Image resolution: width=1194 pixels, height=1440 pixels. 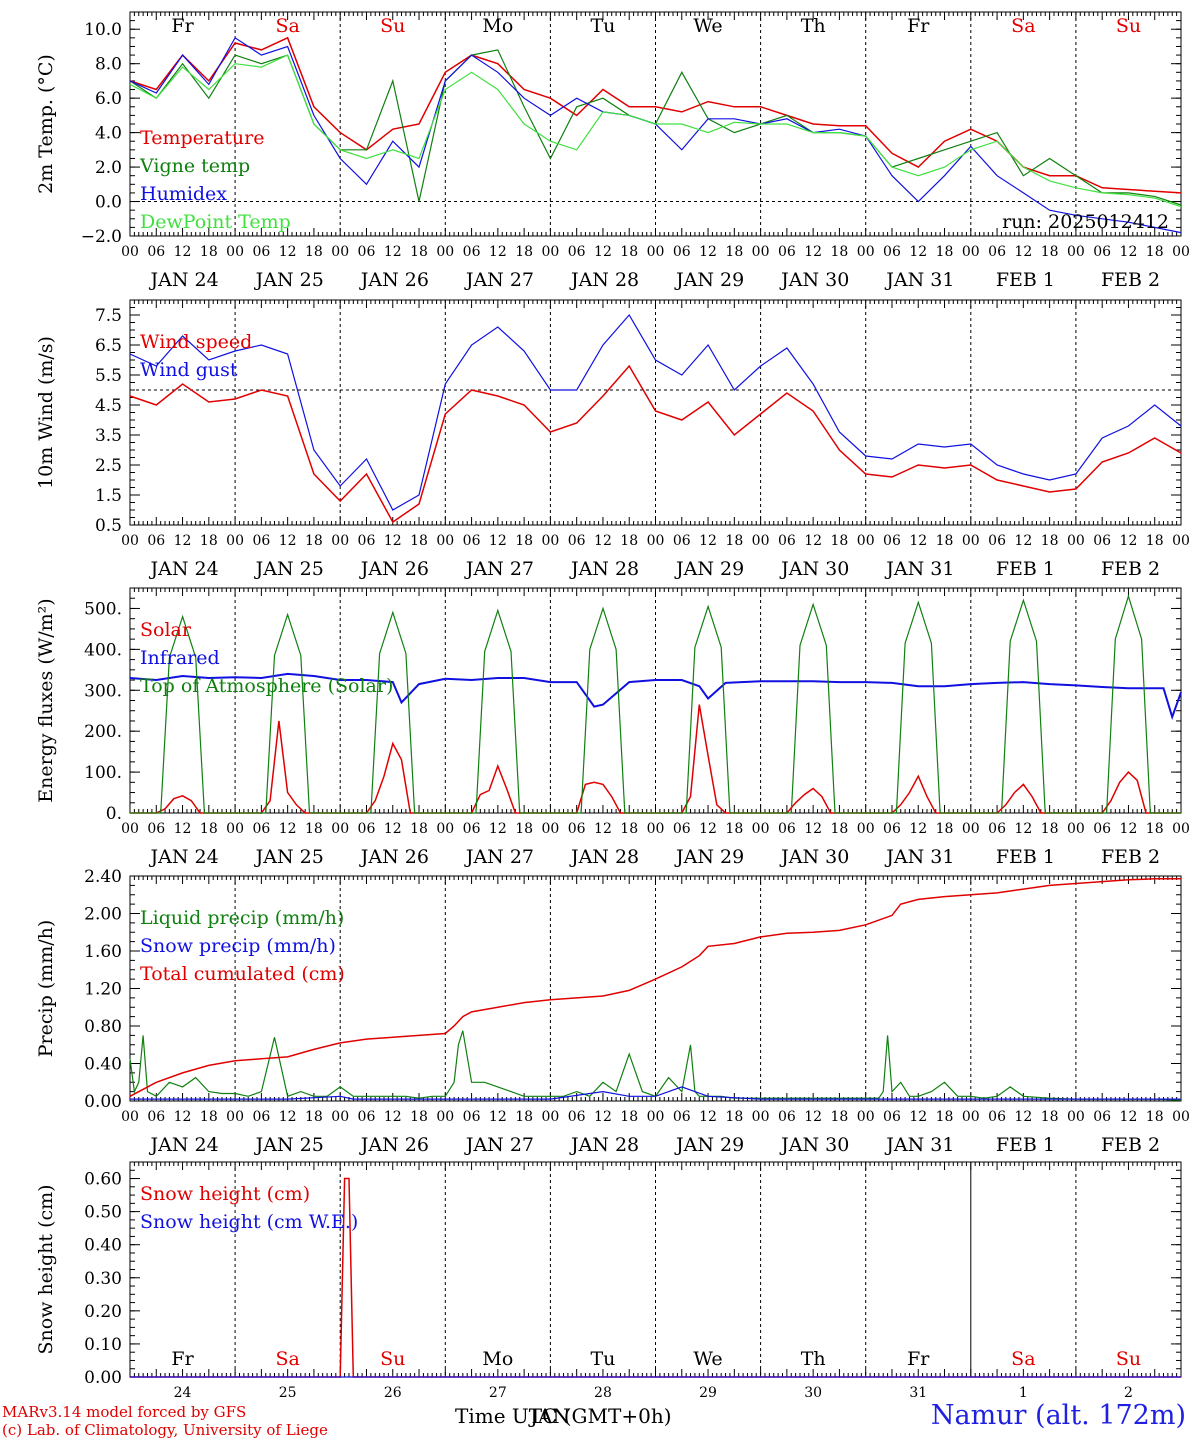 What do you see at coordinates (708, 1392) in the screenshot?
I see `day-number-label: 29` at bounding box center [708, 1392].